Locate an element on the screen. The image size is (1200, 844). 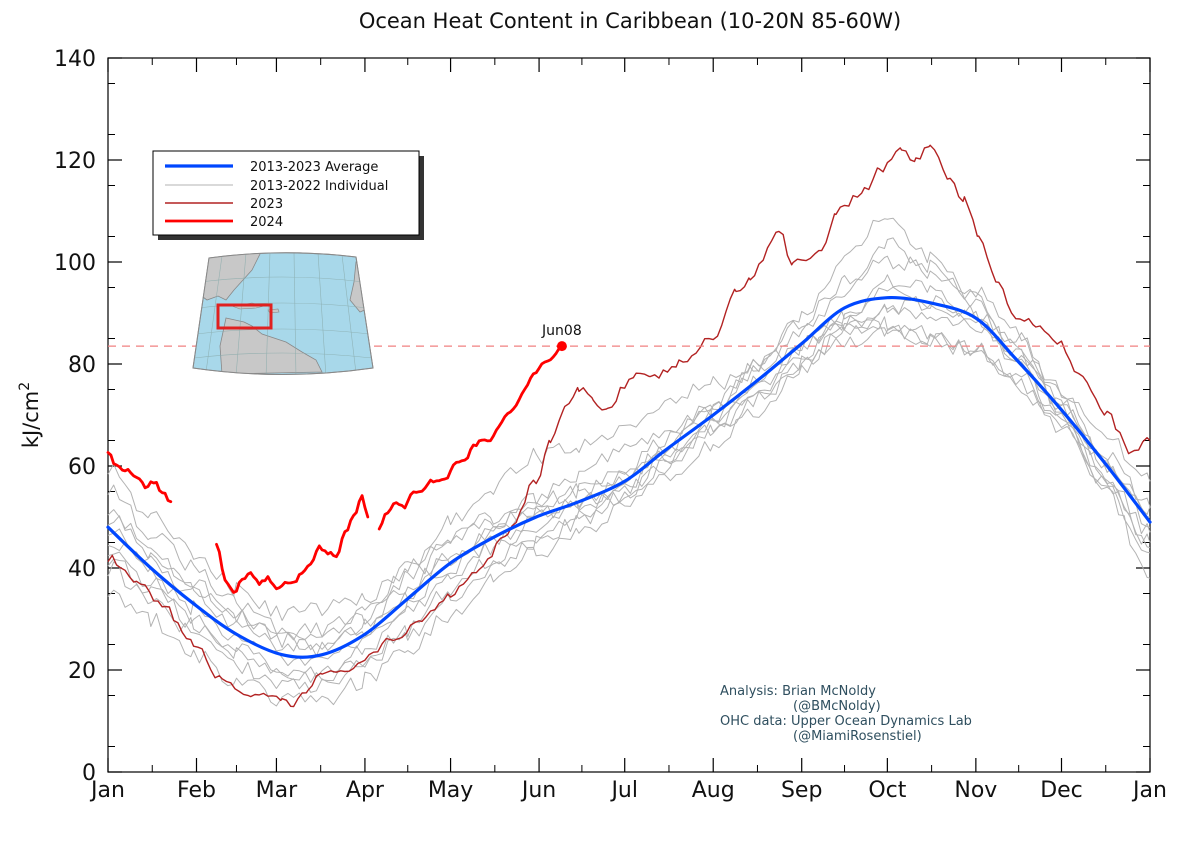
y-tick-label: 80 is located at coordinates (82, 365).